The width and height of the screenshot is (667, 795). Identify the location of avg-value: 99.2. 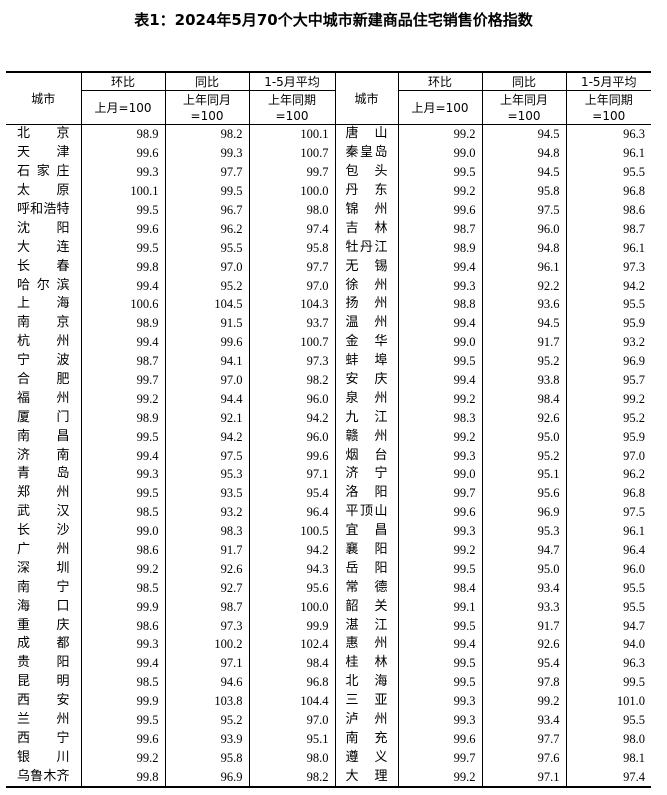
(634, 398).